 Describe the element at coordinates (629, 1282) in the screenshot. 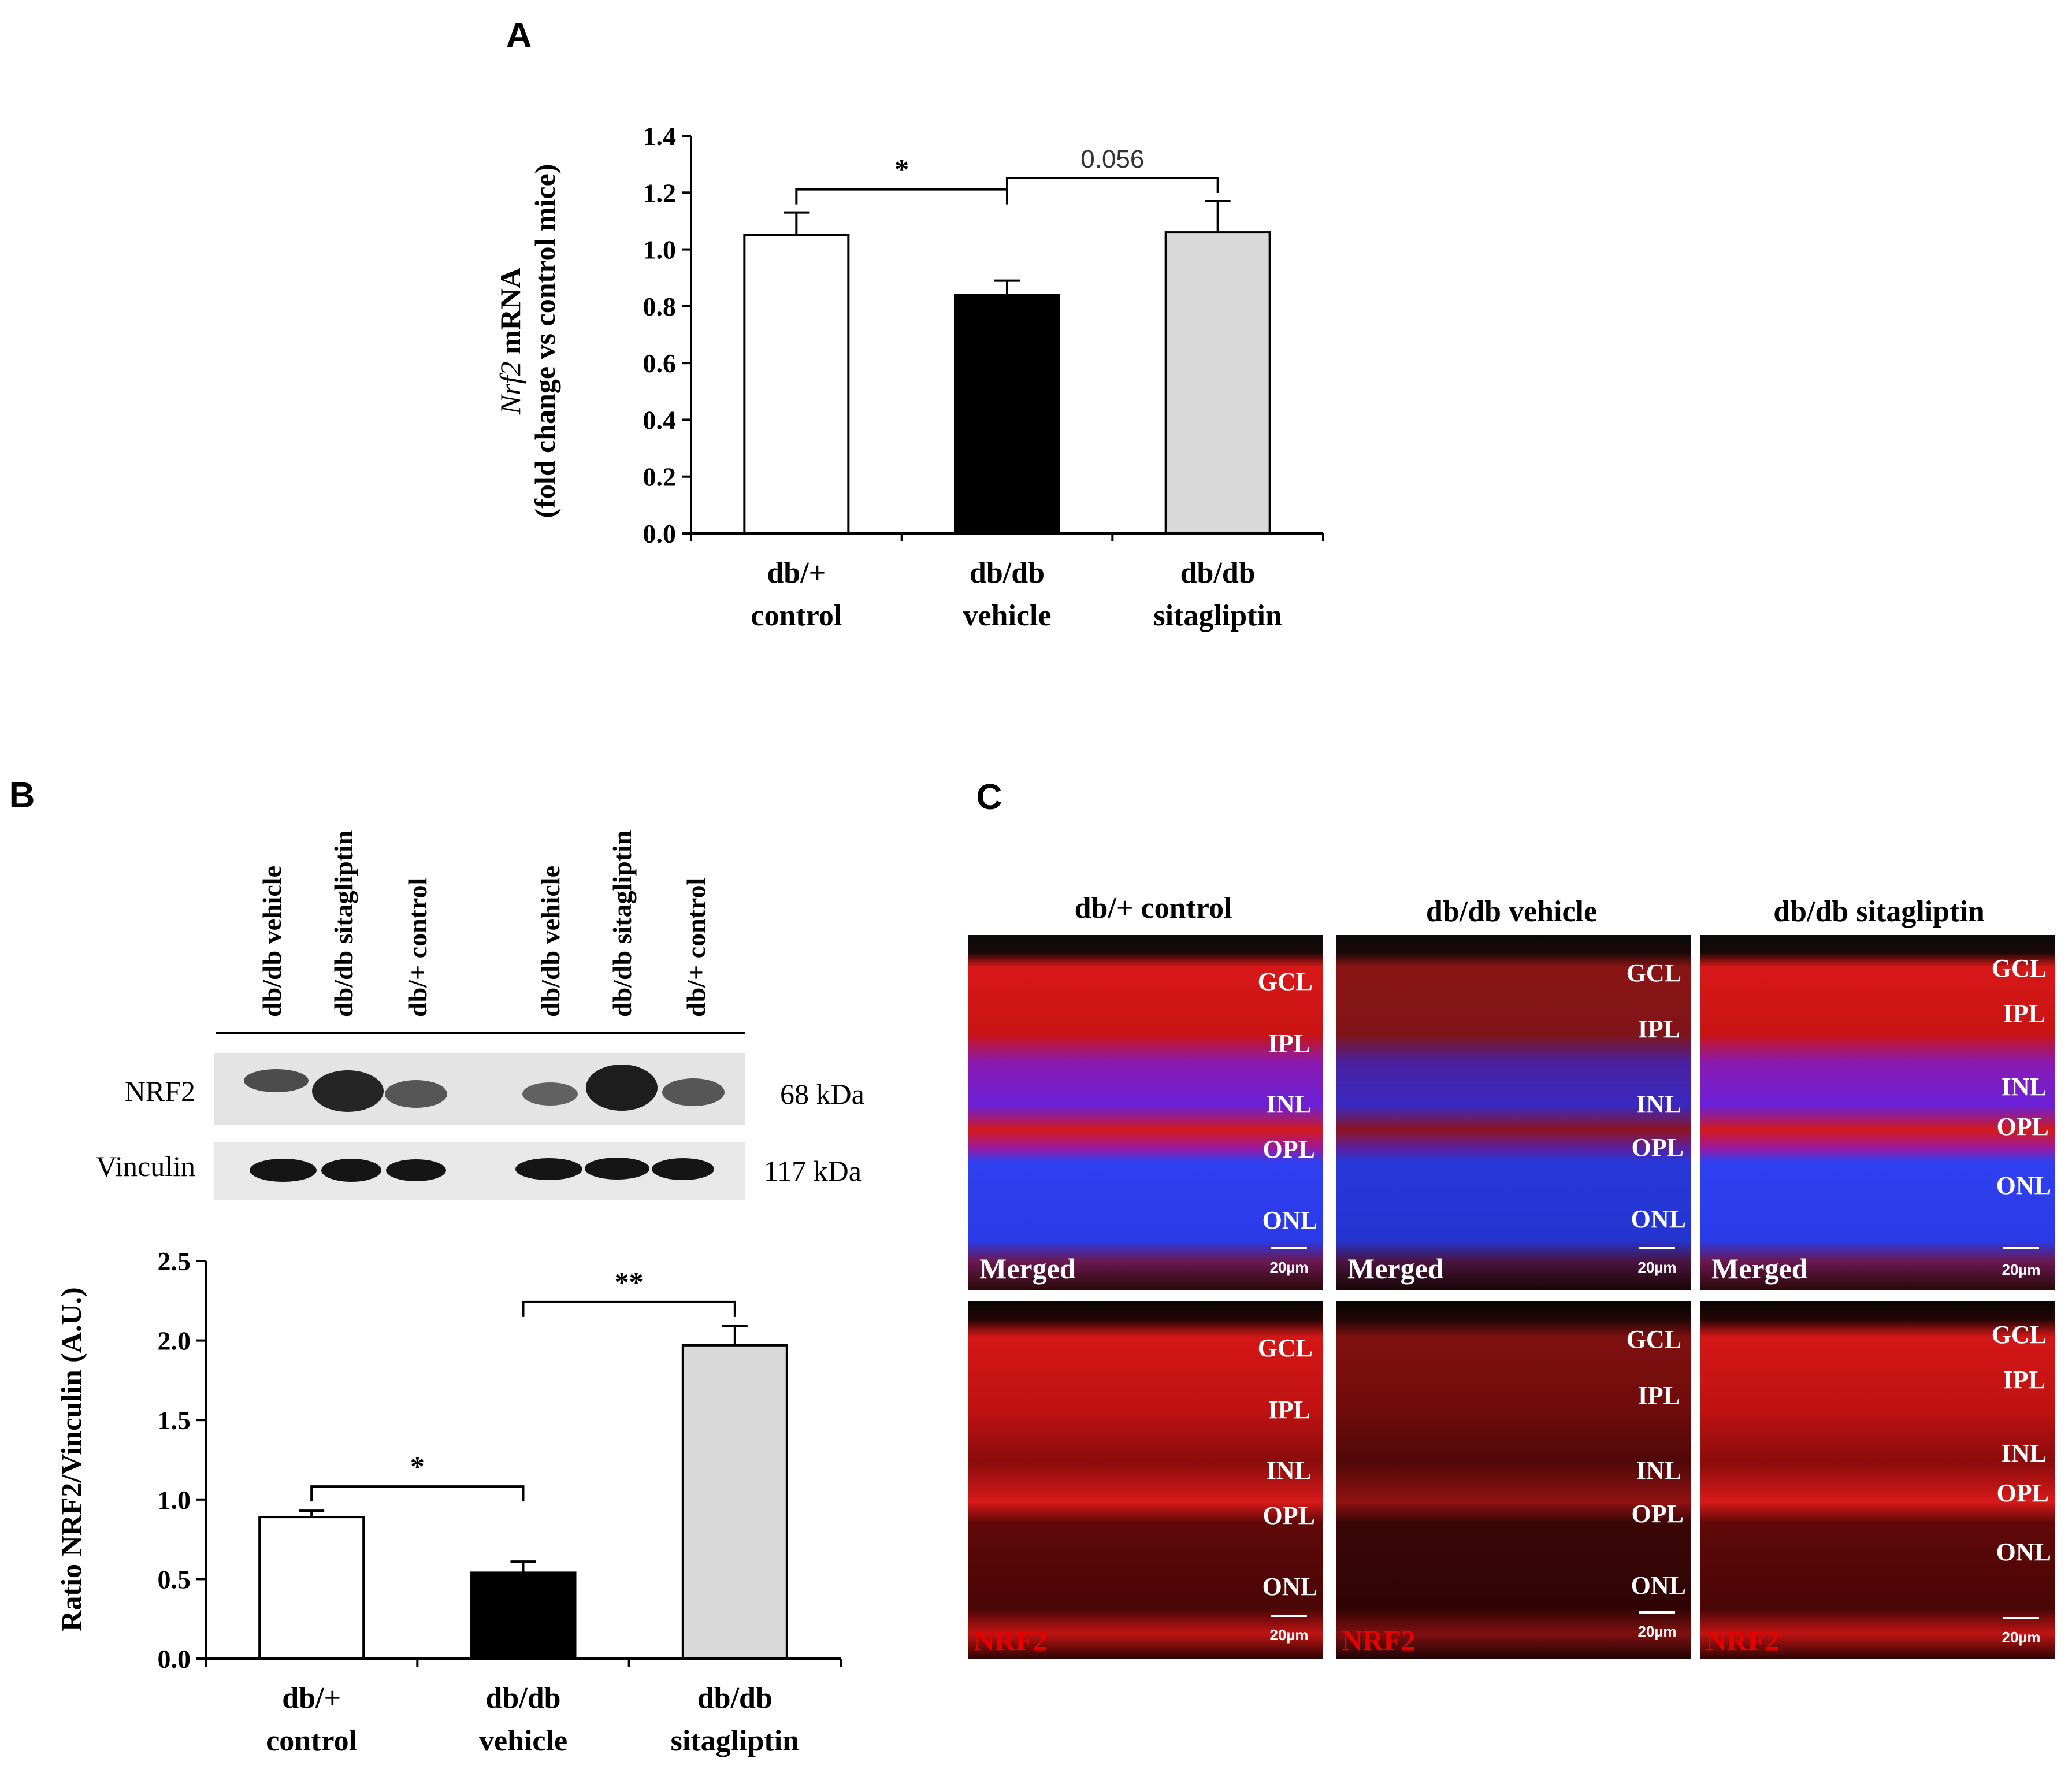

I see `significance-label: **` at that location.